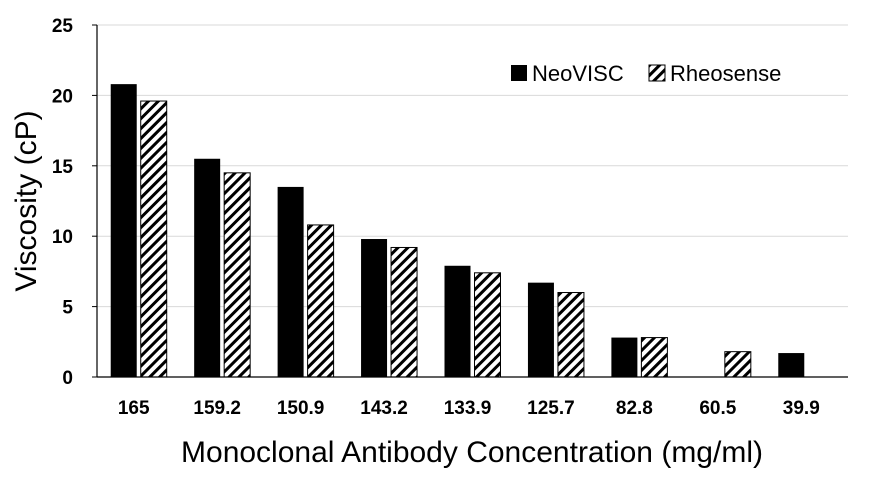 The image size is (870, 487). What do you see at coordinates (207, 267) in the screenshot?
I see `bar-neovisc-159.2` at bounding box center [207, 267].